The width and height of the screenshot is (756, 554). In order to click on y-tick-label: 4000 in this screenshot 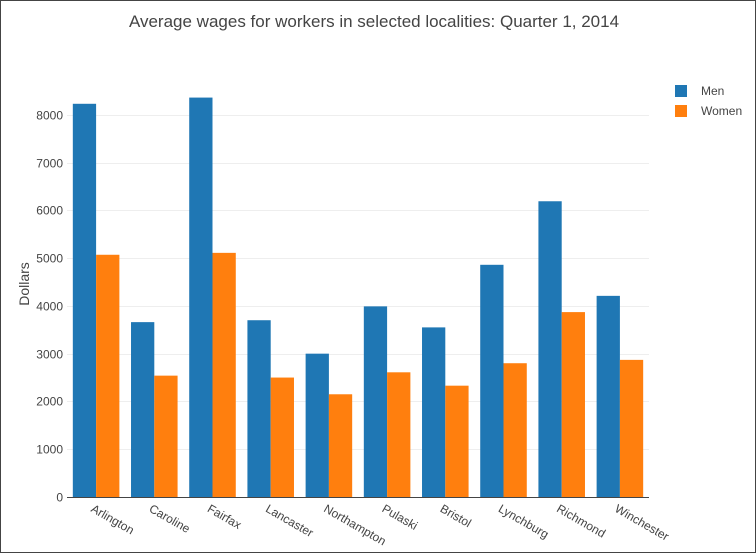, I will do `click(49, 307)`.